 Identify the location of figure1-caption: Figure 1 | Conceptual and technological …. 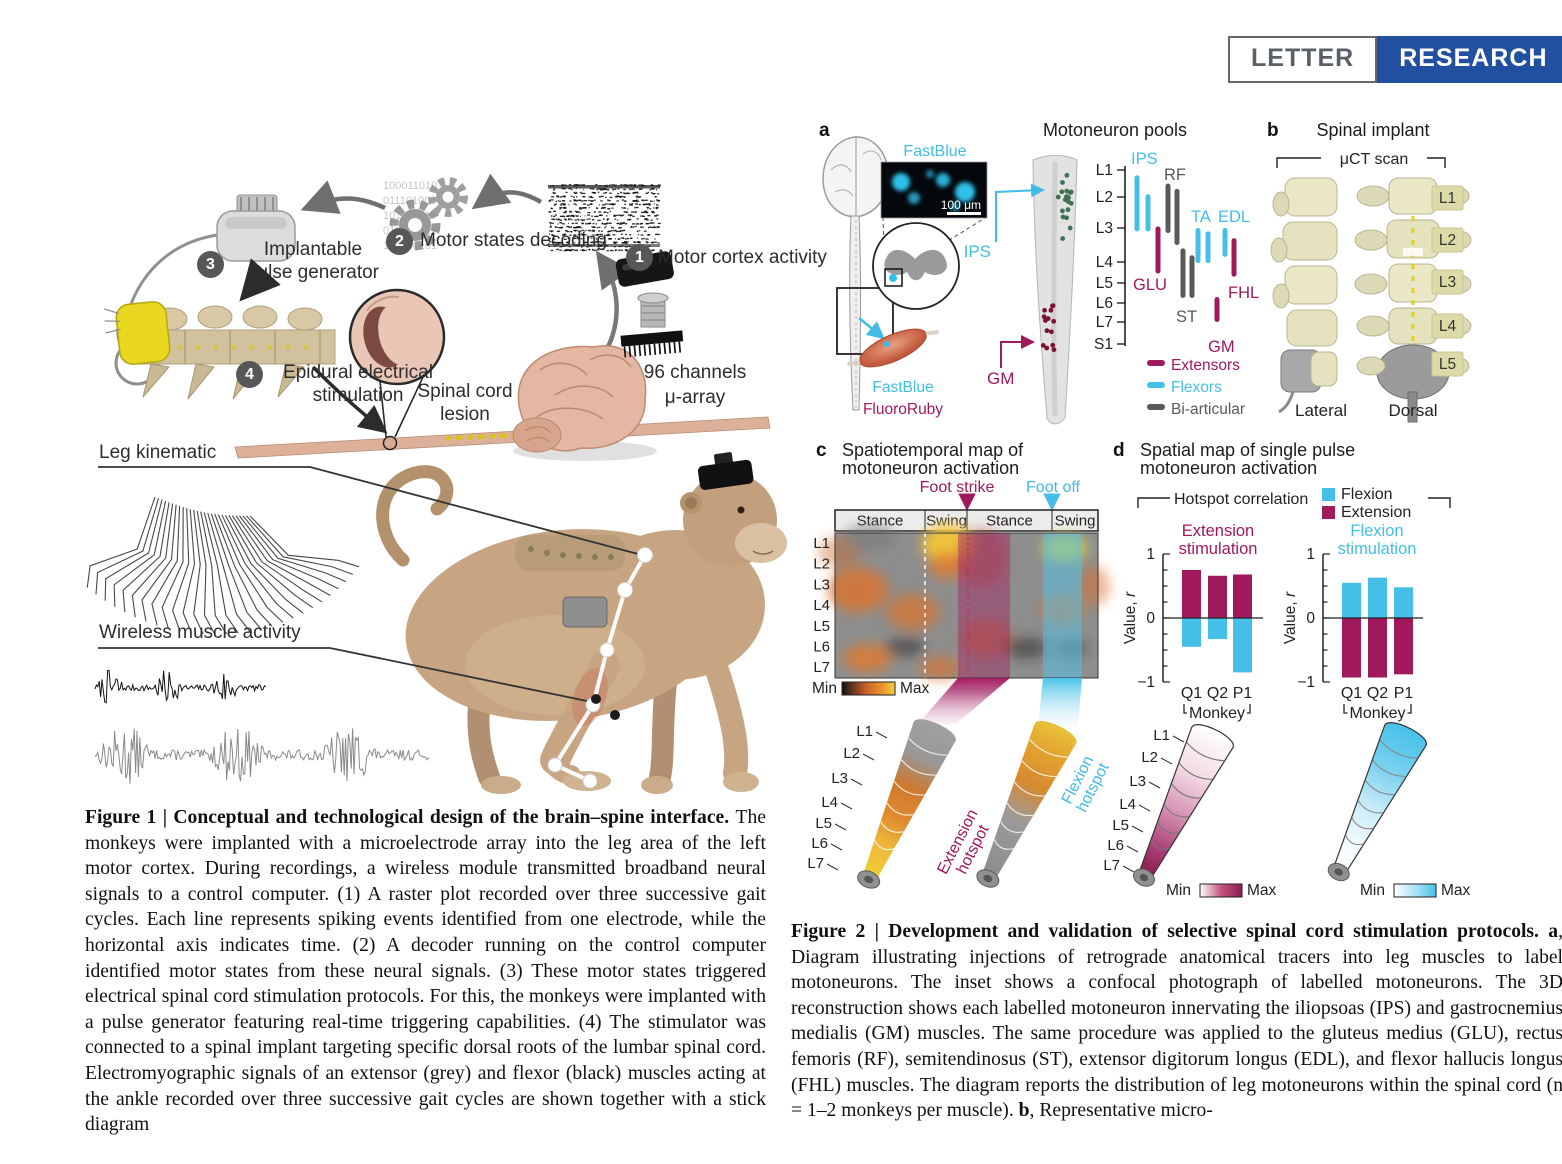
(425, 971).